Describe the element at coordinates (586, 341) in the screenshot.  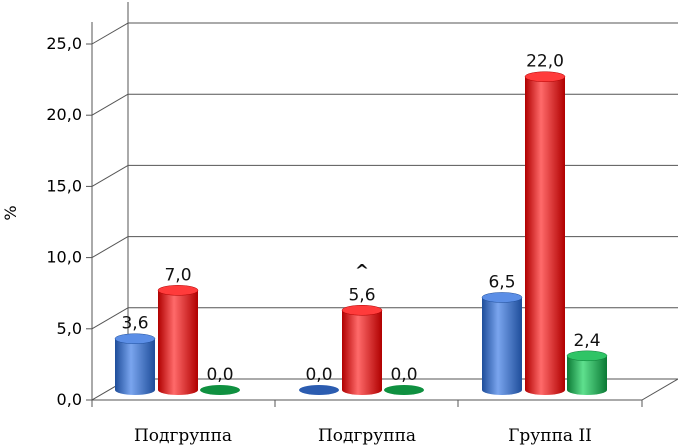
I see `data-label: 2,4` at that location.